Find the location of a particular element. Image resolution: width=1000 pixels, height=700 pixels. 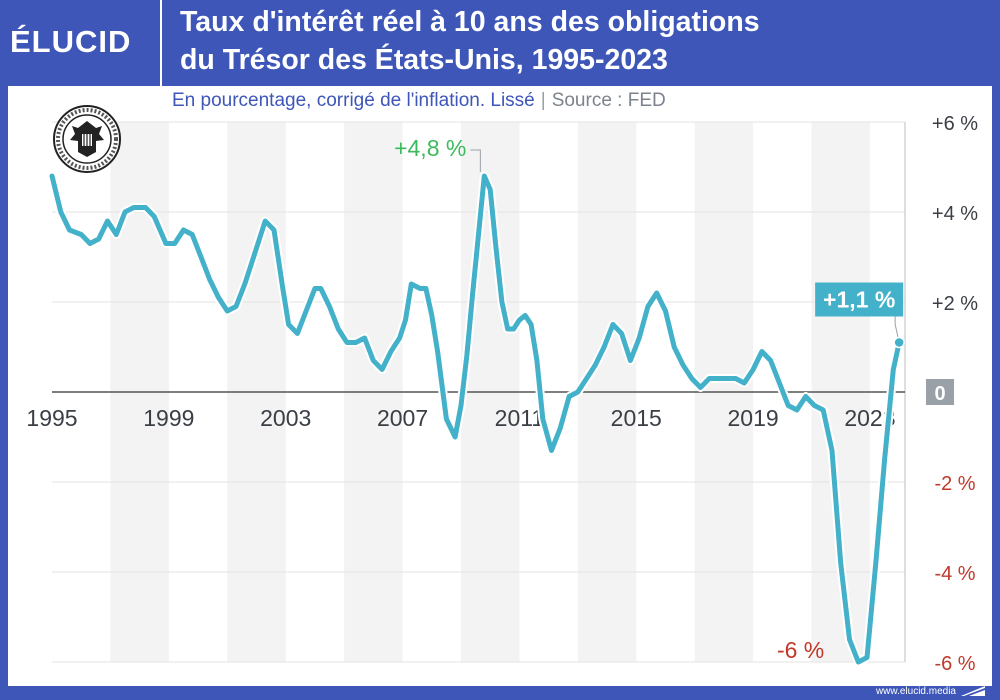

y-tick-label: -6 % is located at coordinates (954, 664).